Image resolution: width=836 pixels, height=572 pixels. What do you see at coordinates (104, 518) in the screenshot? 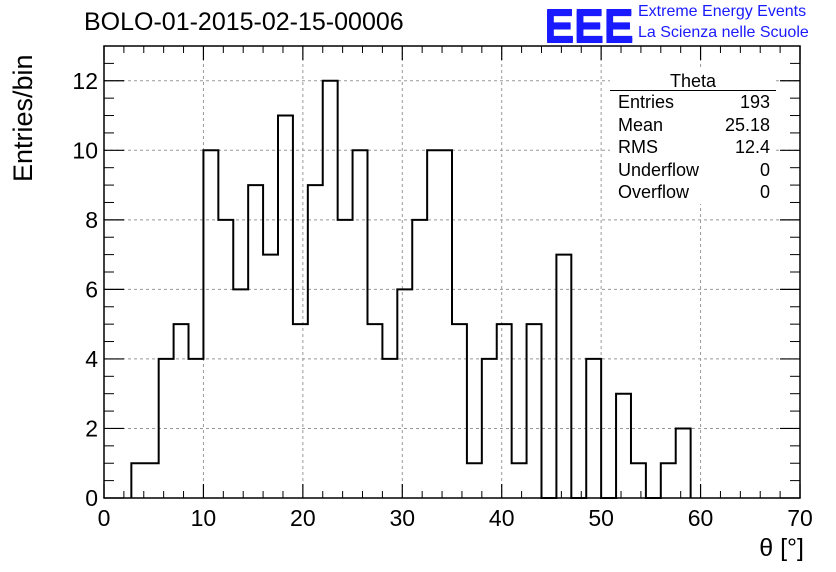
I see `x-tick-label: 0` at bounding box center [104, 518].